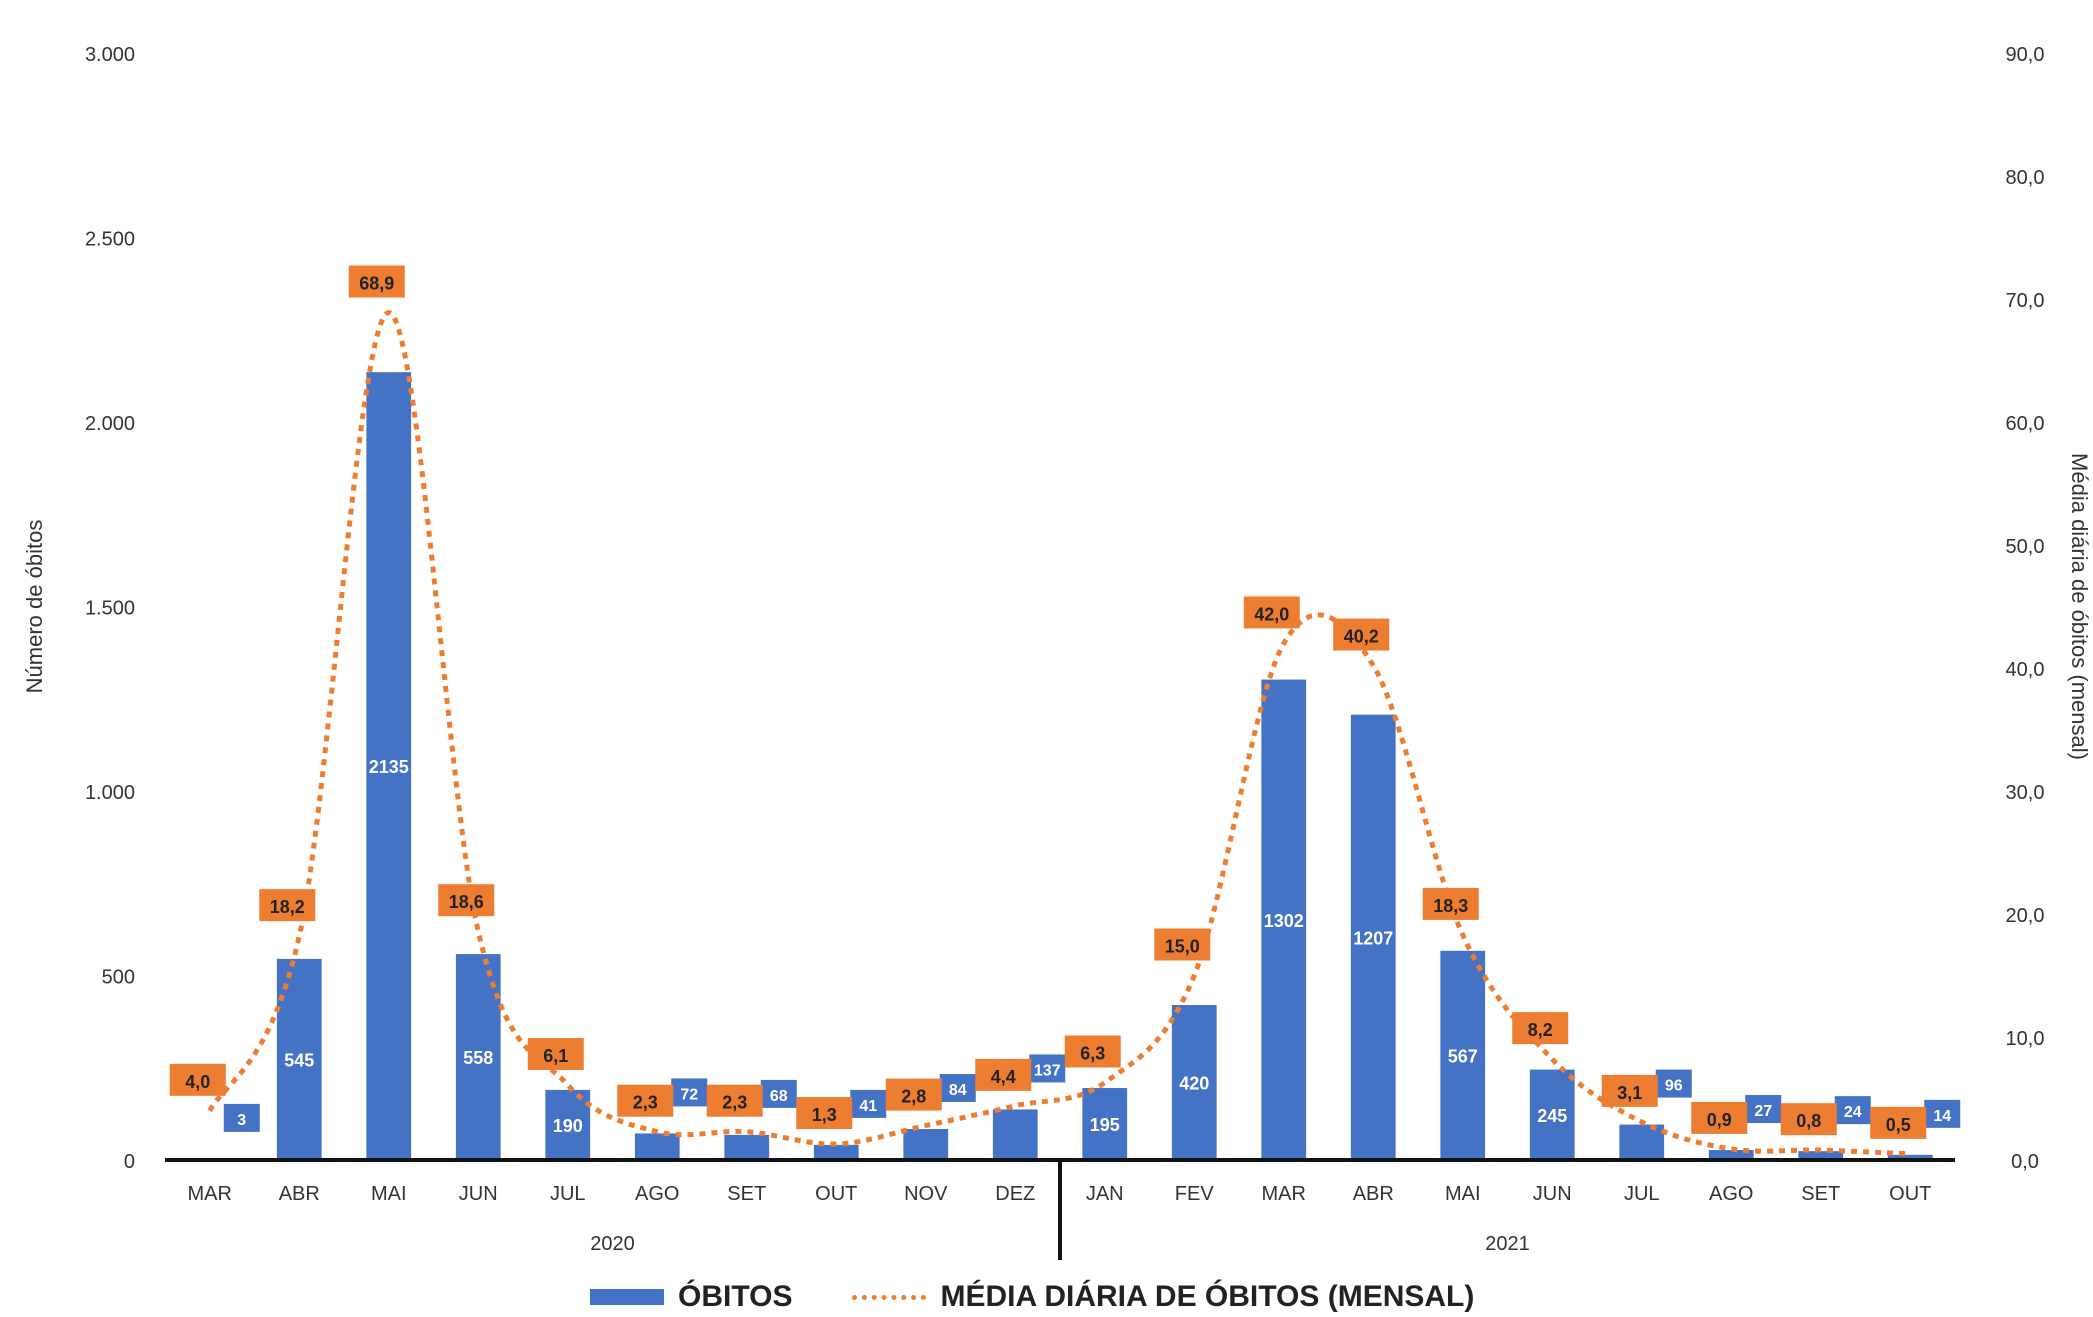  I want to click on bar-value-label: 558, so click(478, 1058).